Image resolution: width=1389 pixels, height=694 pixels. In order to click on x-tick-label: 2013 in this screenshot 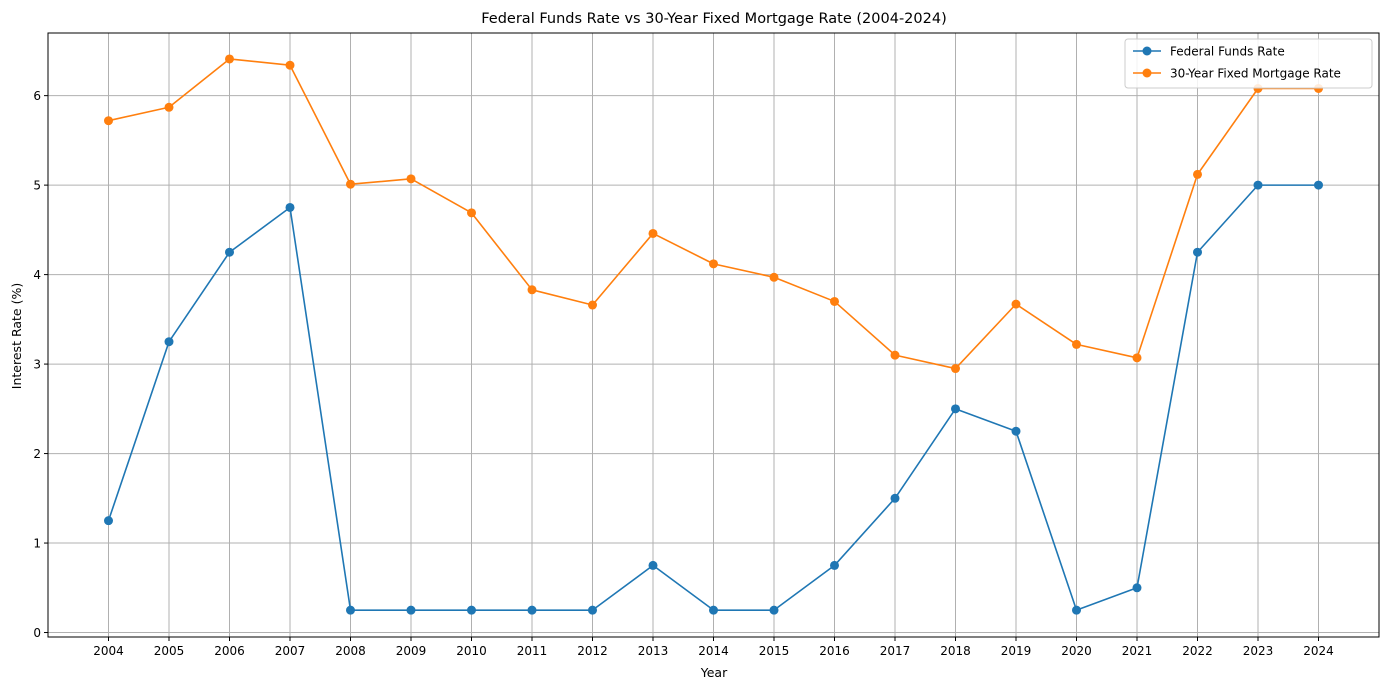, I will do `click(653, 651)`.